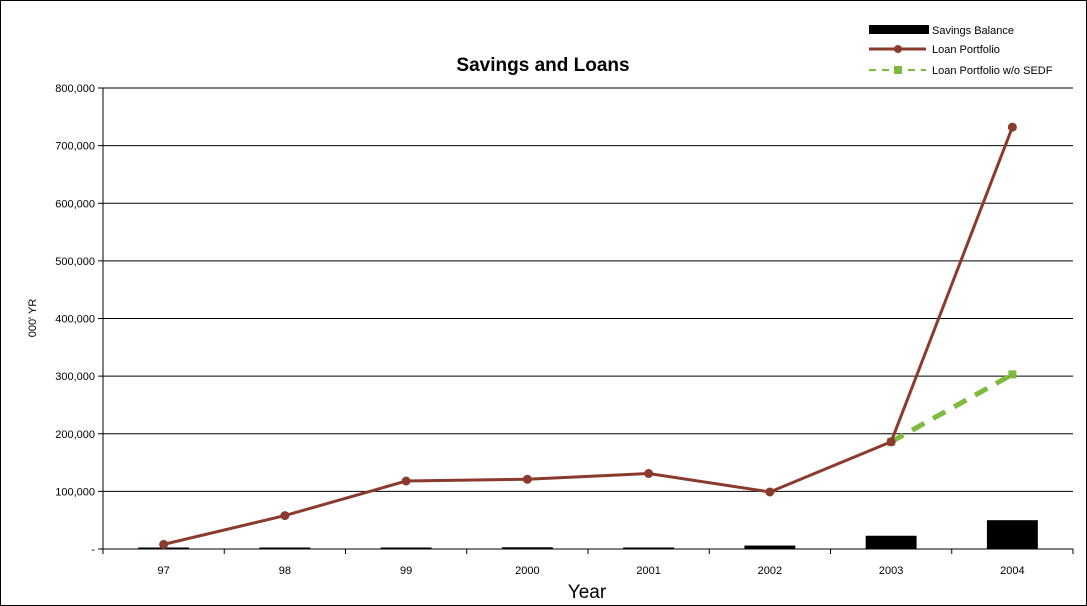 The width and height of the screenshot is (1087, 606). Describe the element at coordinates (587, 592) in the screenshot. I see `x-axis-title: Year` at that location.